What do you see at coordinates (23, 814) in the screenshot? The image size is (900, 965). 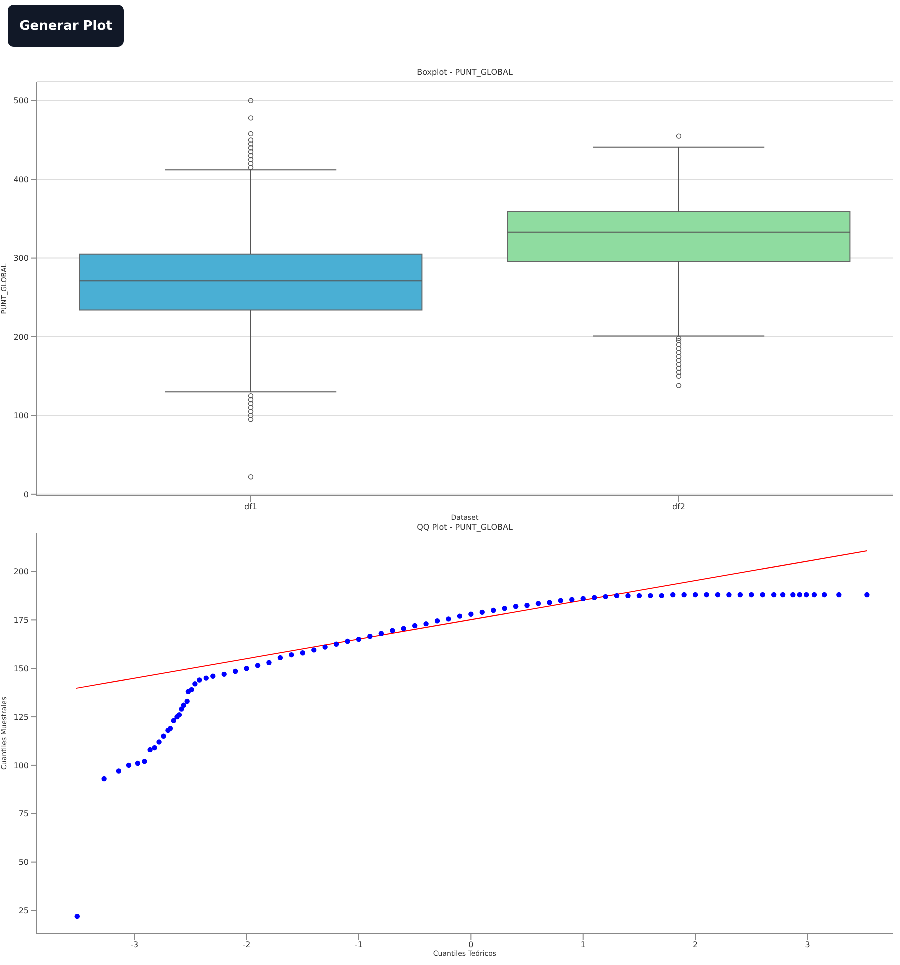 I see `y-tick-label: 75` at bounding box center [23, 814].